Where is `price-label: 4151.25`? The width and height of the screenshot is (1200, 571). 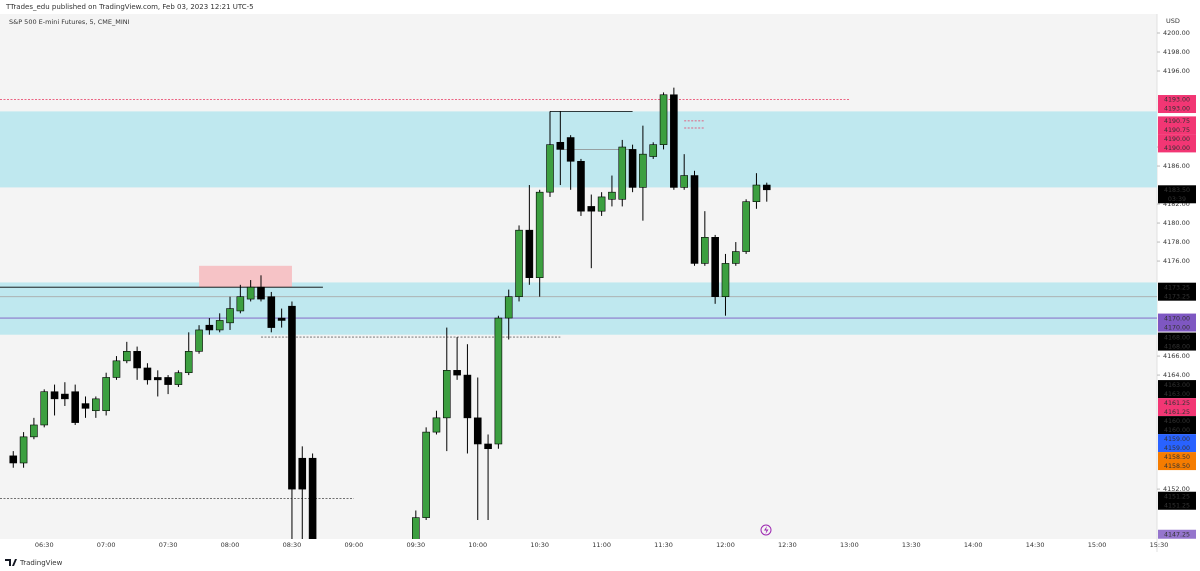
price-label: 4151.25 is located at coordinates (1177, 505).